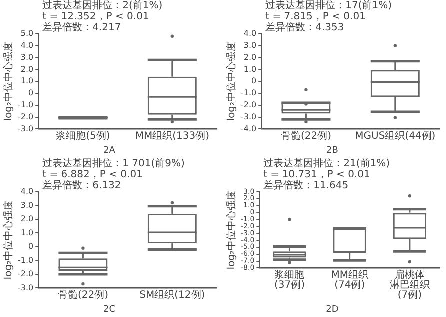 The width and height of the screenshot is (446, 317). What do you see at coordinates (83, 136) in the screenshot?
I see `x-tick-label: 浆细胞(5例)` at bounding box center [83, 136].